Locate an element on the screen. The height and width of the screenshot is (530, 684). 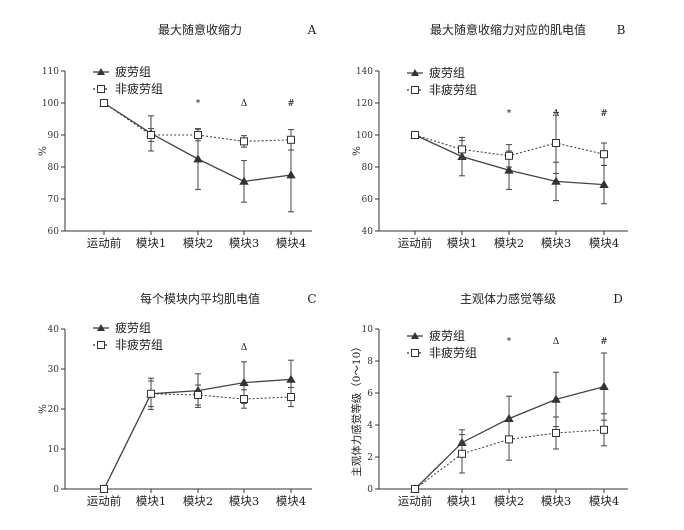
y-tick-label: 20 is located at coordinates (54, 410).